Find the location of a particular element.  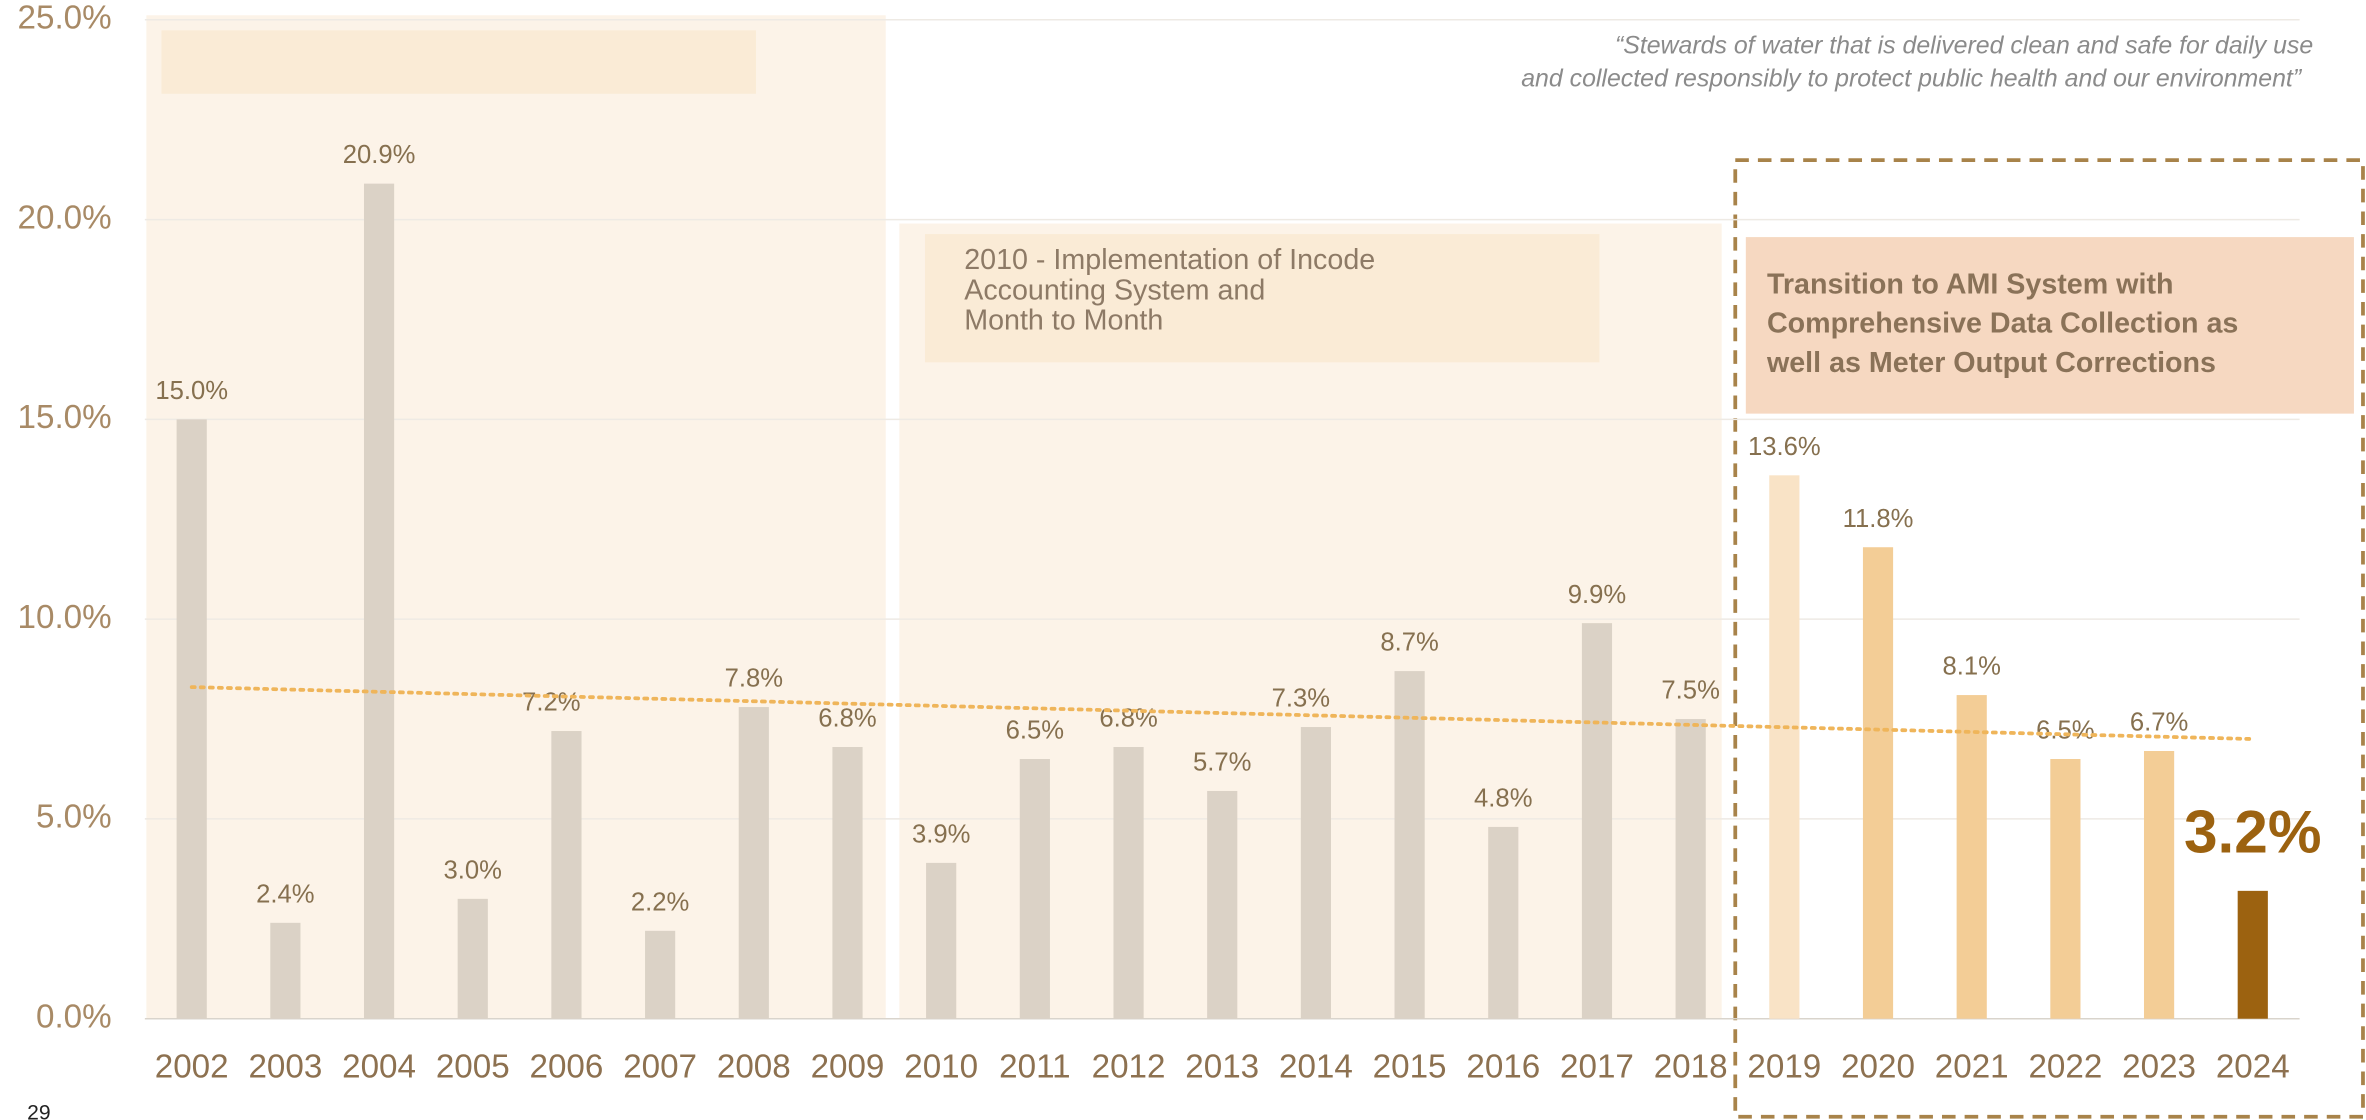

y-tick-label: 15.0% is located at coordinates (65, 417).